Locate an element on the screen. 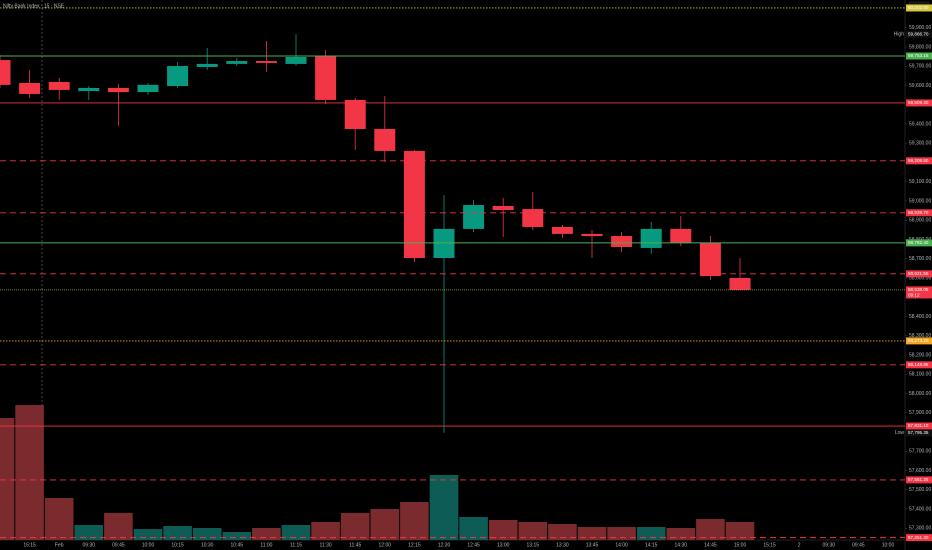  y-tick-label: 57,600.00 is located at coordinates (920, 471).